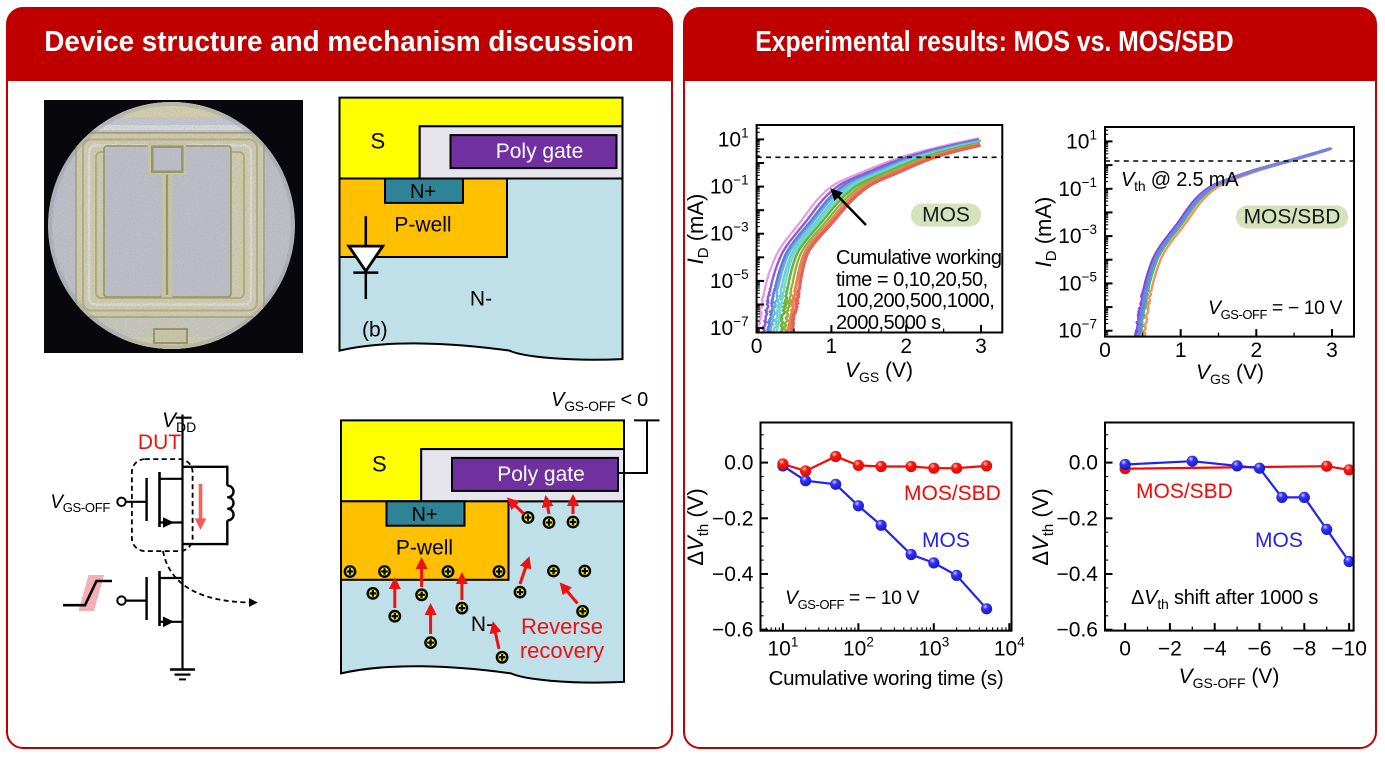 Image resolution: width=1385 pixels, height=761 pixels. I want to click on svg-text: −10, so click(1349, 649).